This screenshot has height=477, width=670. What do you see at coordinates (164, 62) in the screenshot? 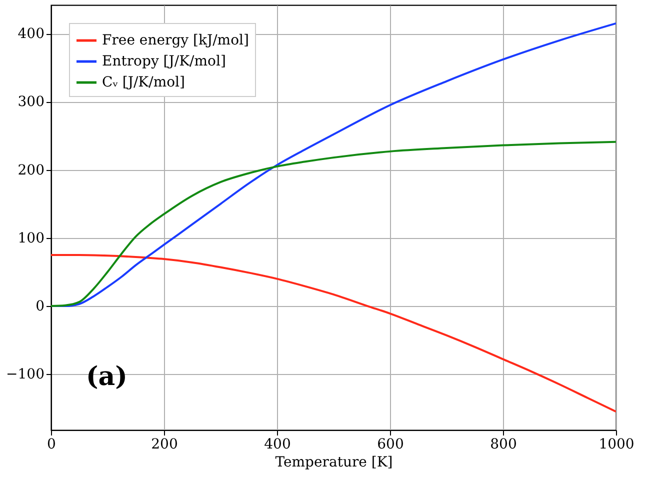
I see `legend-label: Entropy [J/K/mol]` at bounding box center [164, 62].